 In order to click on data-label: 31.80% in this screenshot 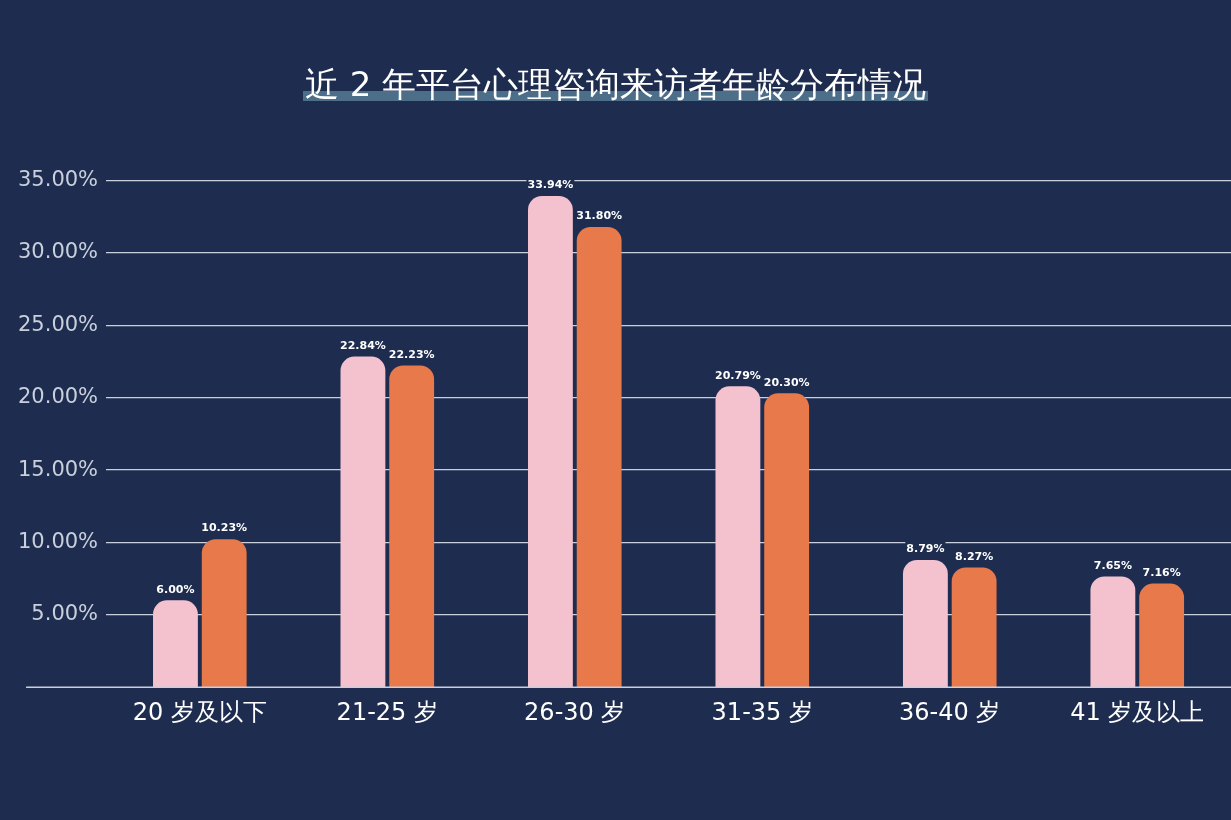, I will do `click(599, 216)`.